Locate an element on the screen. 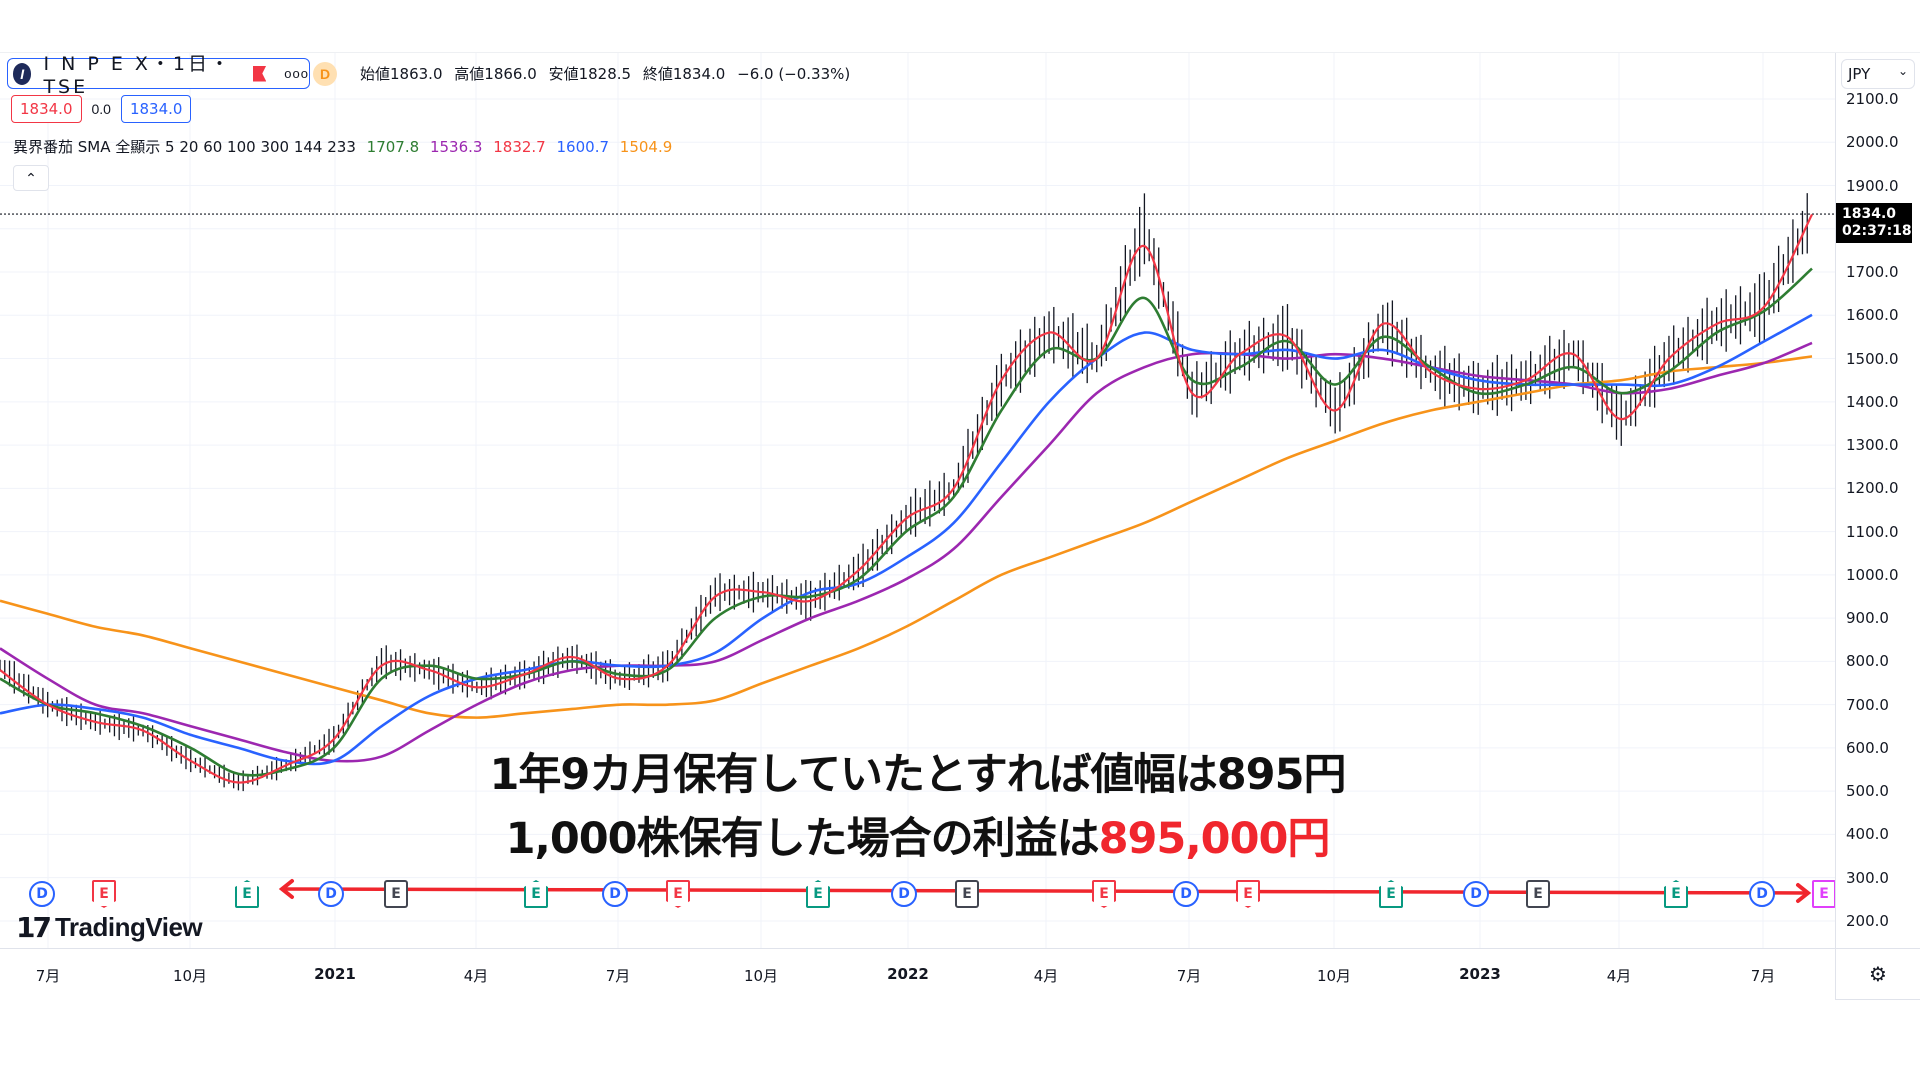  price-tick-label: 2100.0 is located at coordinates (1872, 99).